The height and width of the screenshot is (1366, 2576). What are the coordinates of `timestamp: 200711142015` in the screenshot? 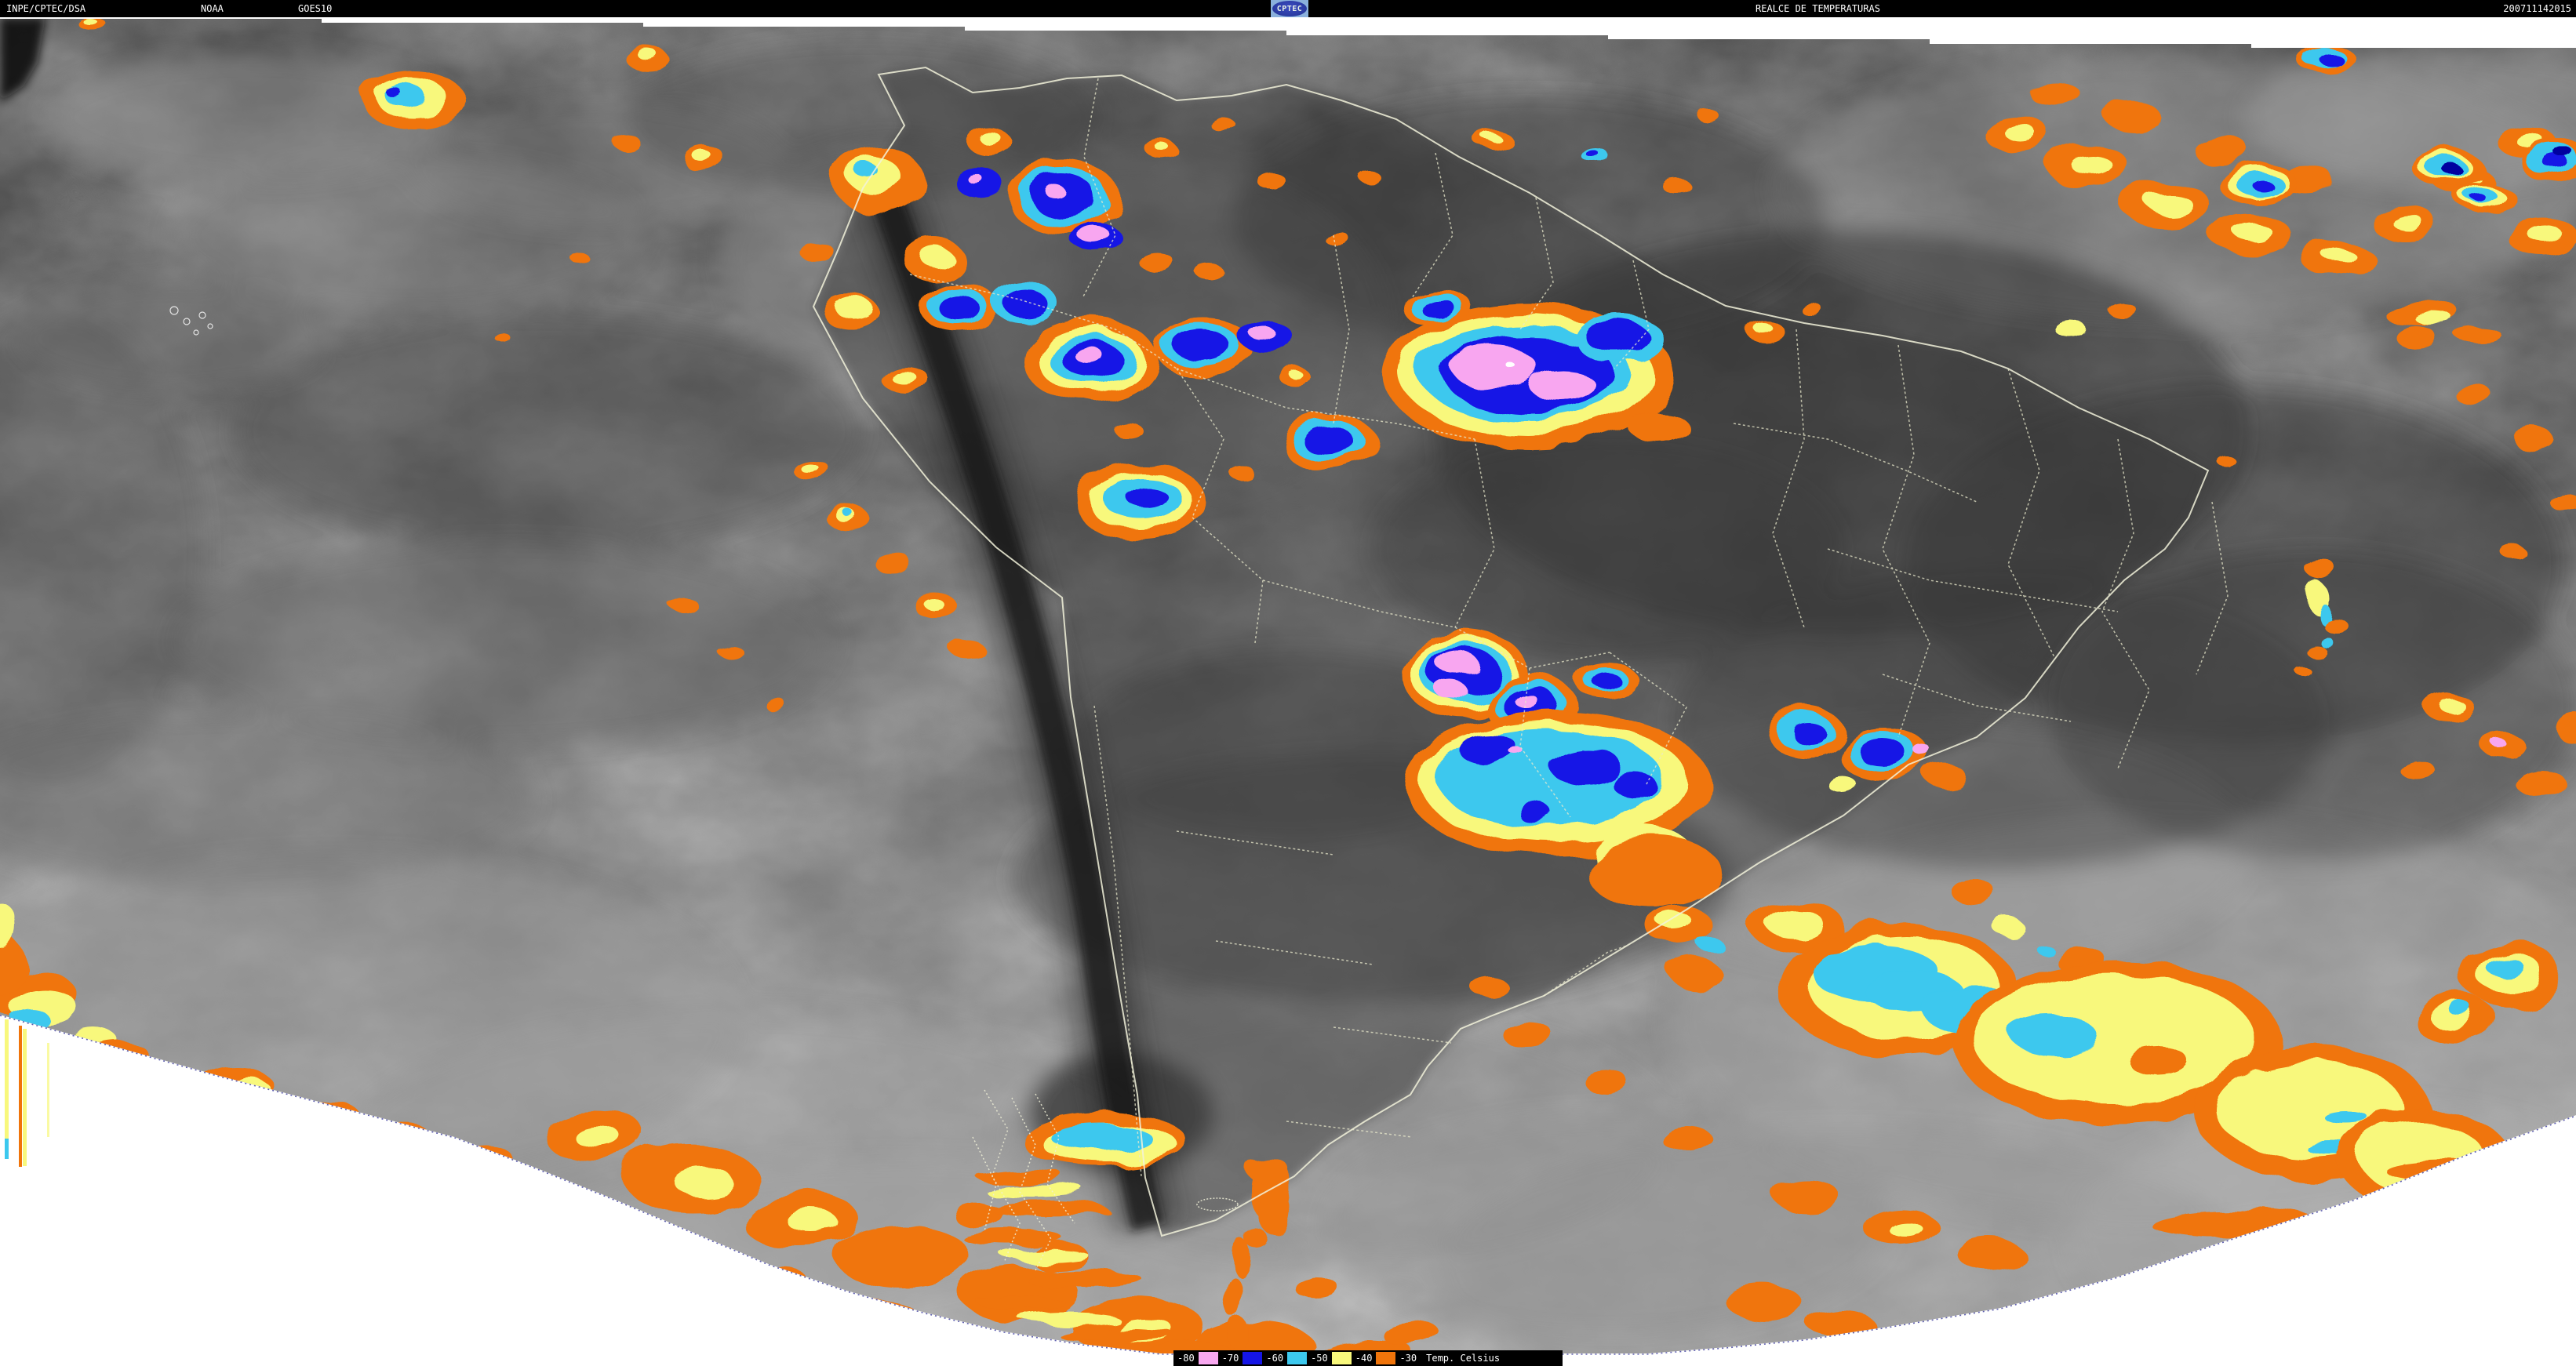 It's located at (2537, 8).